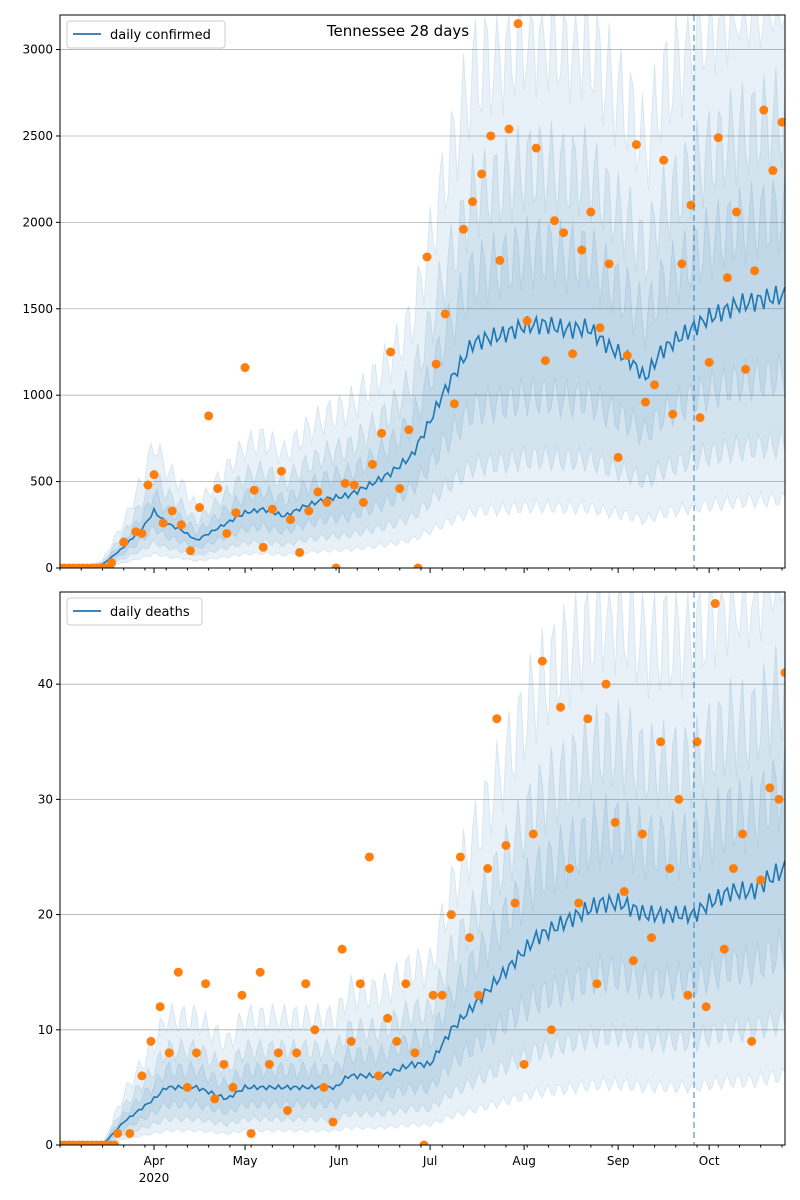  I want to click on x-tick-label: Jul, so click(429, 1161).